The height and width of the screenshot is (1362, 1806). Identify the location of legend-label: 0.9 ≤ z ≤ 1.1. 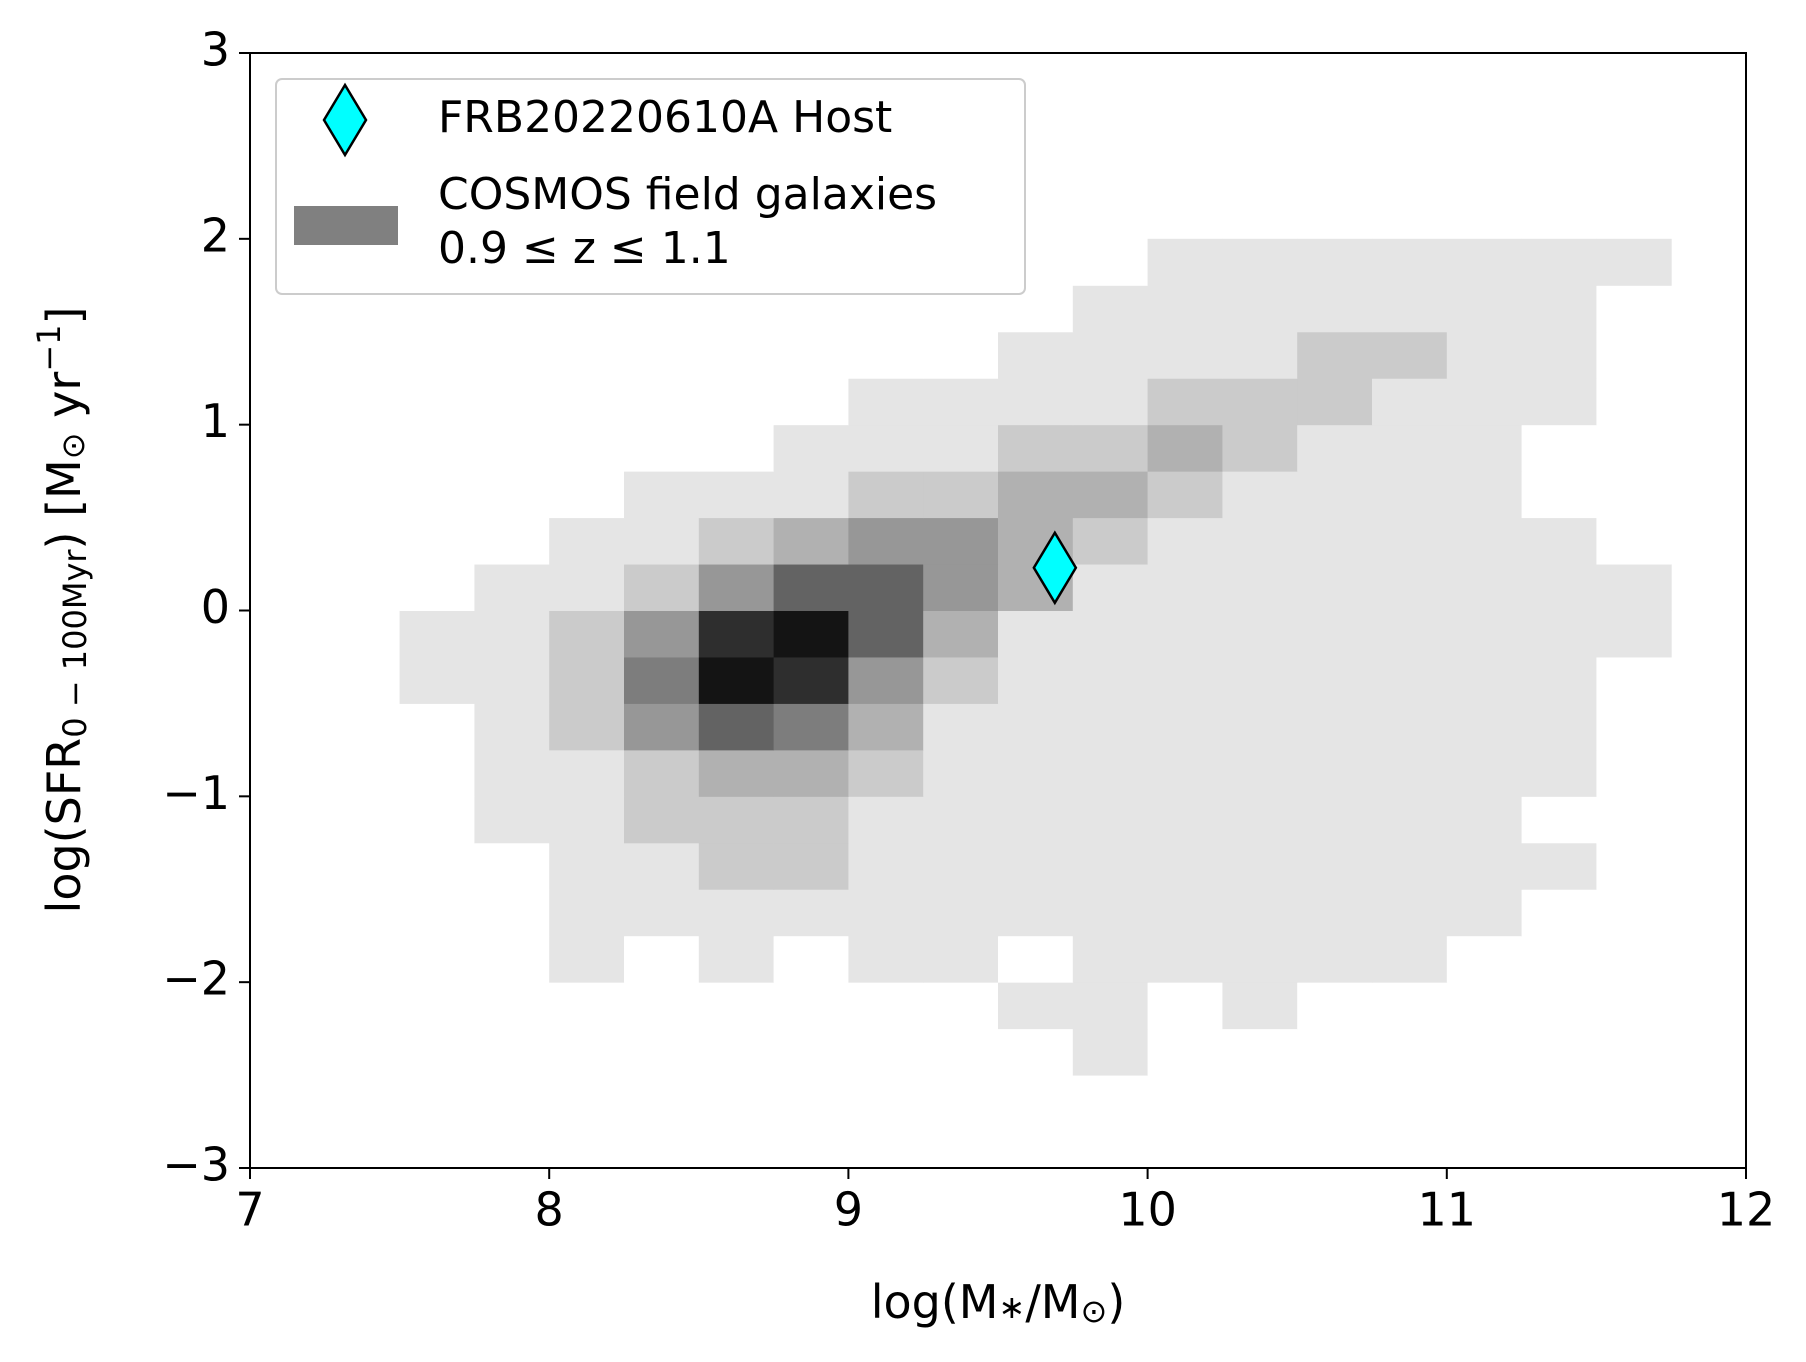
(584, 248).